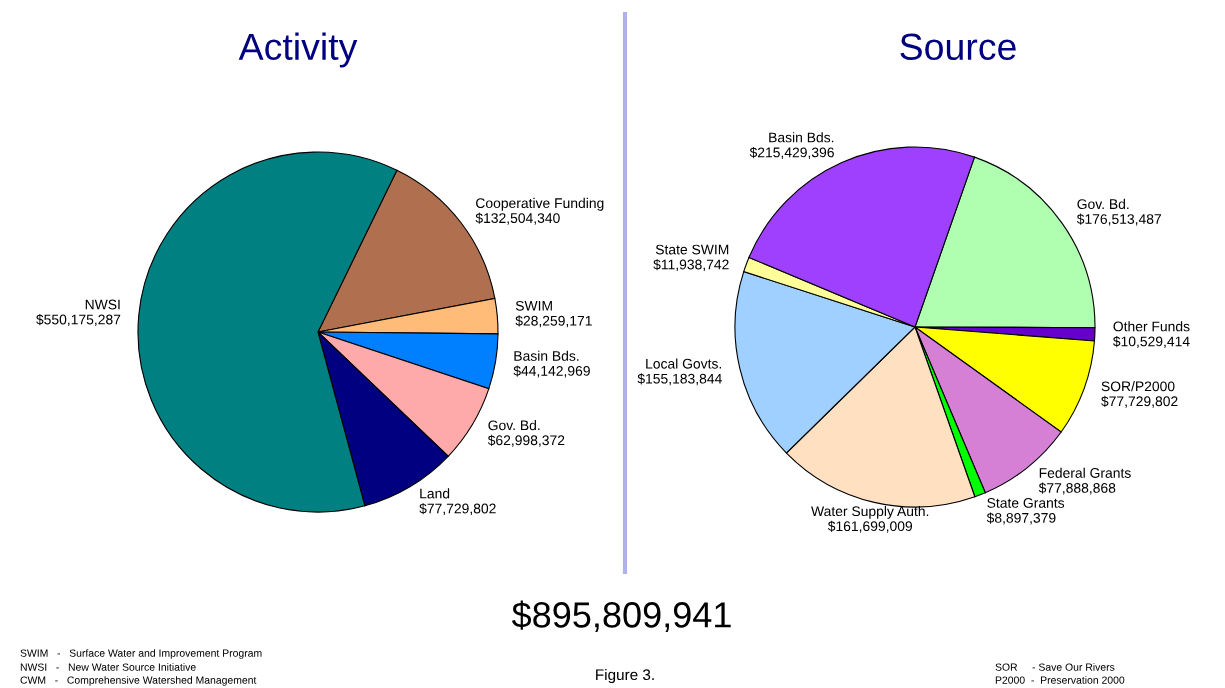 This screenshot has width=1225, height=688. Describe the element at coordinates (553, 321) in the screenshot. I see `data-label: $28,259,171` at that location.